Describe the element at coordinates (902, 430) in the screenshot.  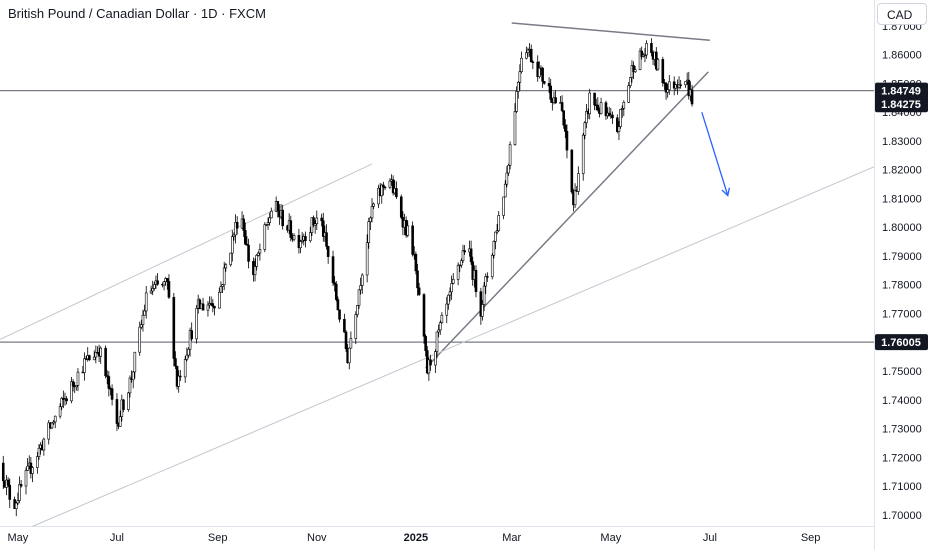
I see `y-tick-label: 1.73000` at that location.